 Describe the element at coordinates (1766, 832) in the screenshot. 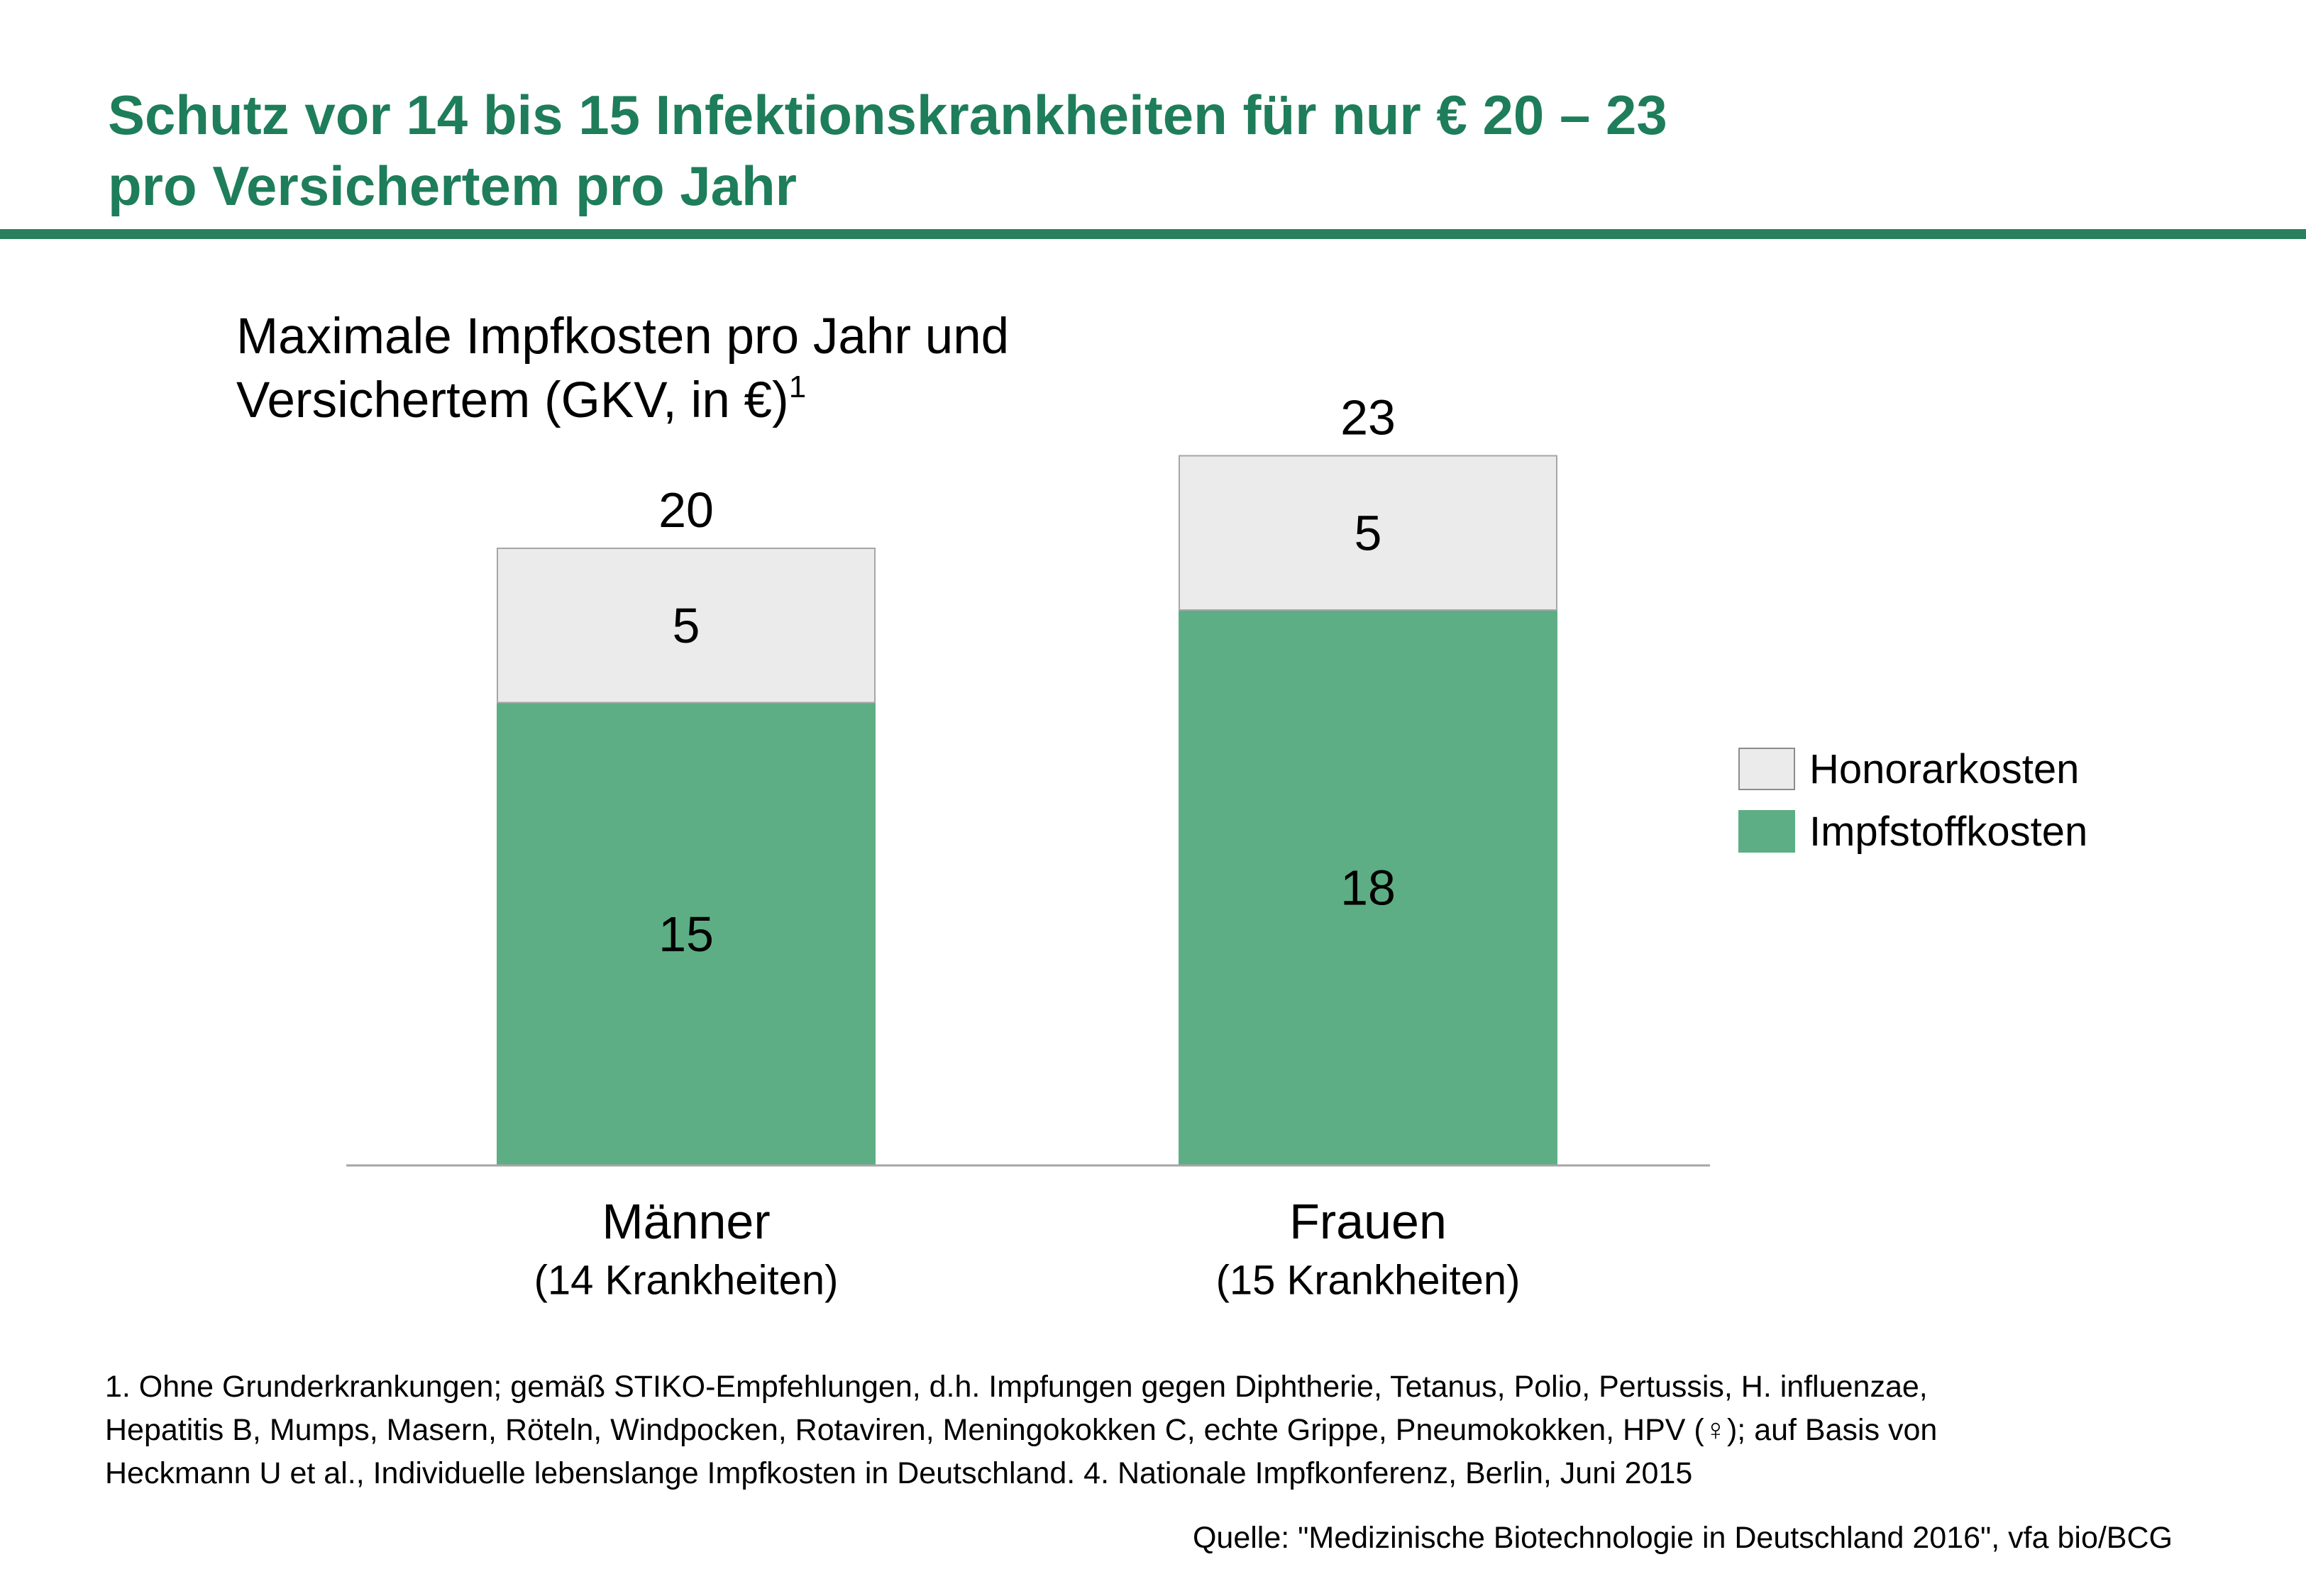

I see `legend-swatch-impfstoffkosten` at that location.